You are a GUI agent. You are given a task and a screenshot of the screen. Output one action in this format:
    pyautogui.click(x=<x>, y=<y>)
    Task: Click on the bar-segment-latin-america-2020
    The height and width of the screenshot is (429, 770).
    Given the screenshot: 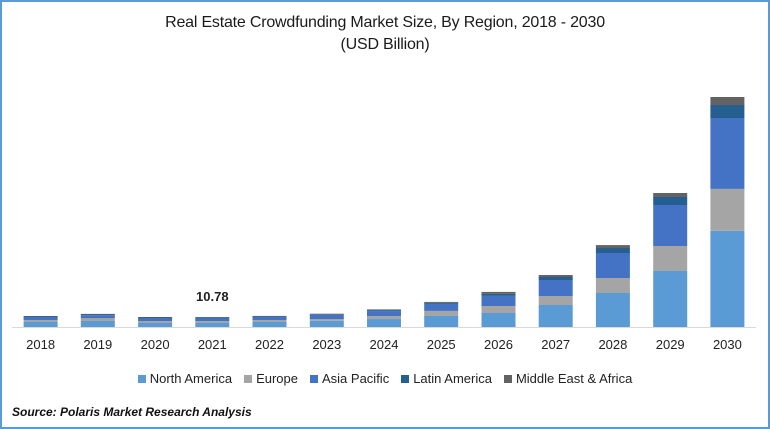 What is the action you would take?
    pyautogui.click(x=155, y=318)
    